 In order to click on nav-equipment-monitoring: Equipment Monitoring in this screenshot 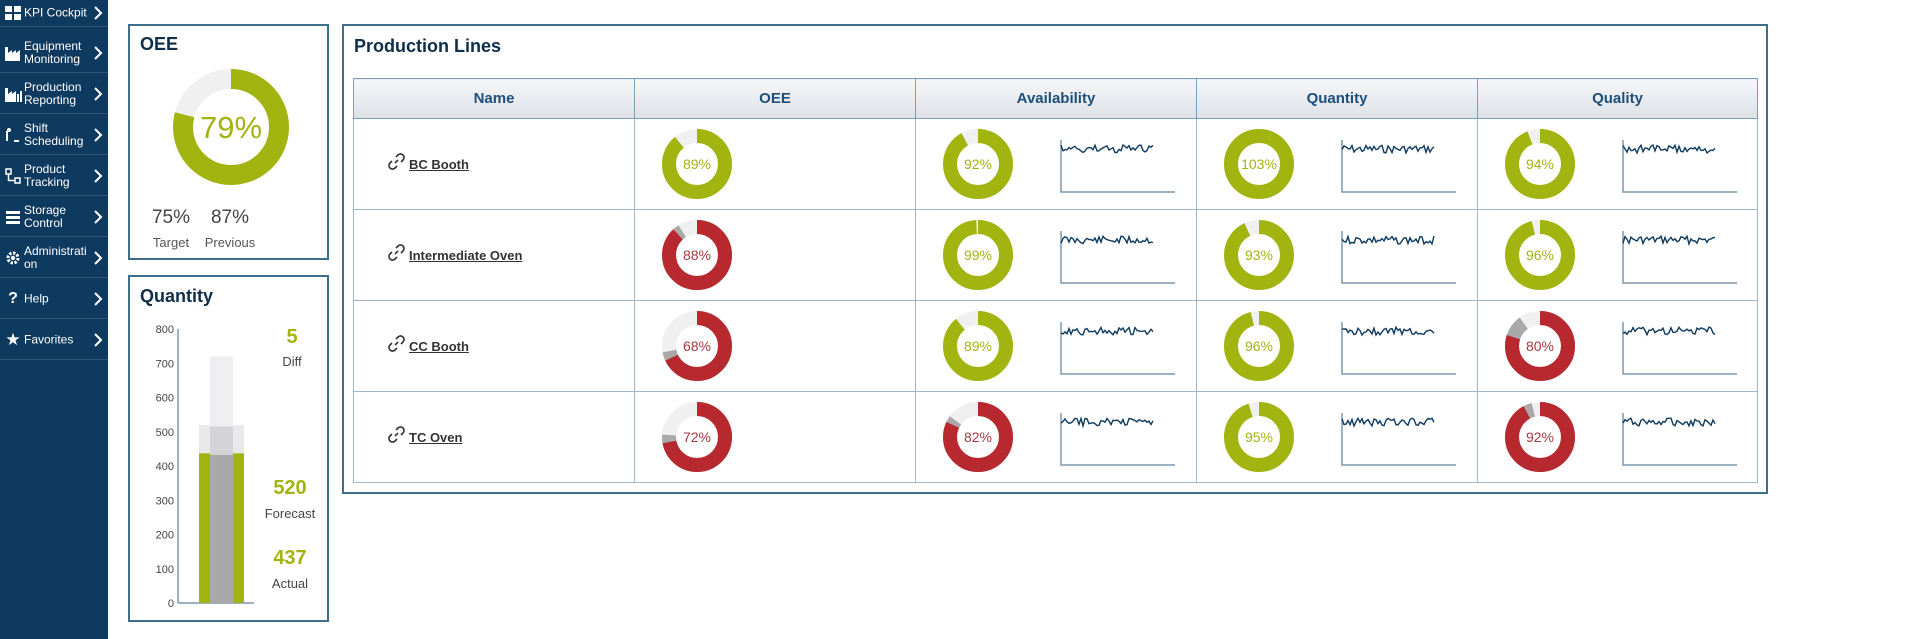, I will do `click(54, 53)`.